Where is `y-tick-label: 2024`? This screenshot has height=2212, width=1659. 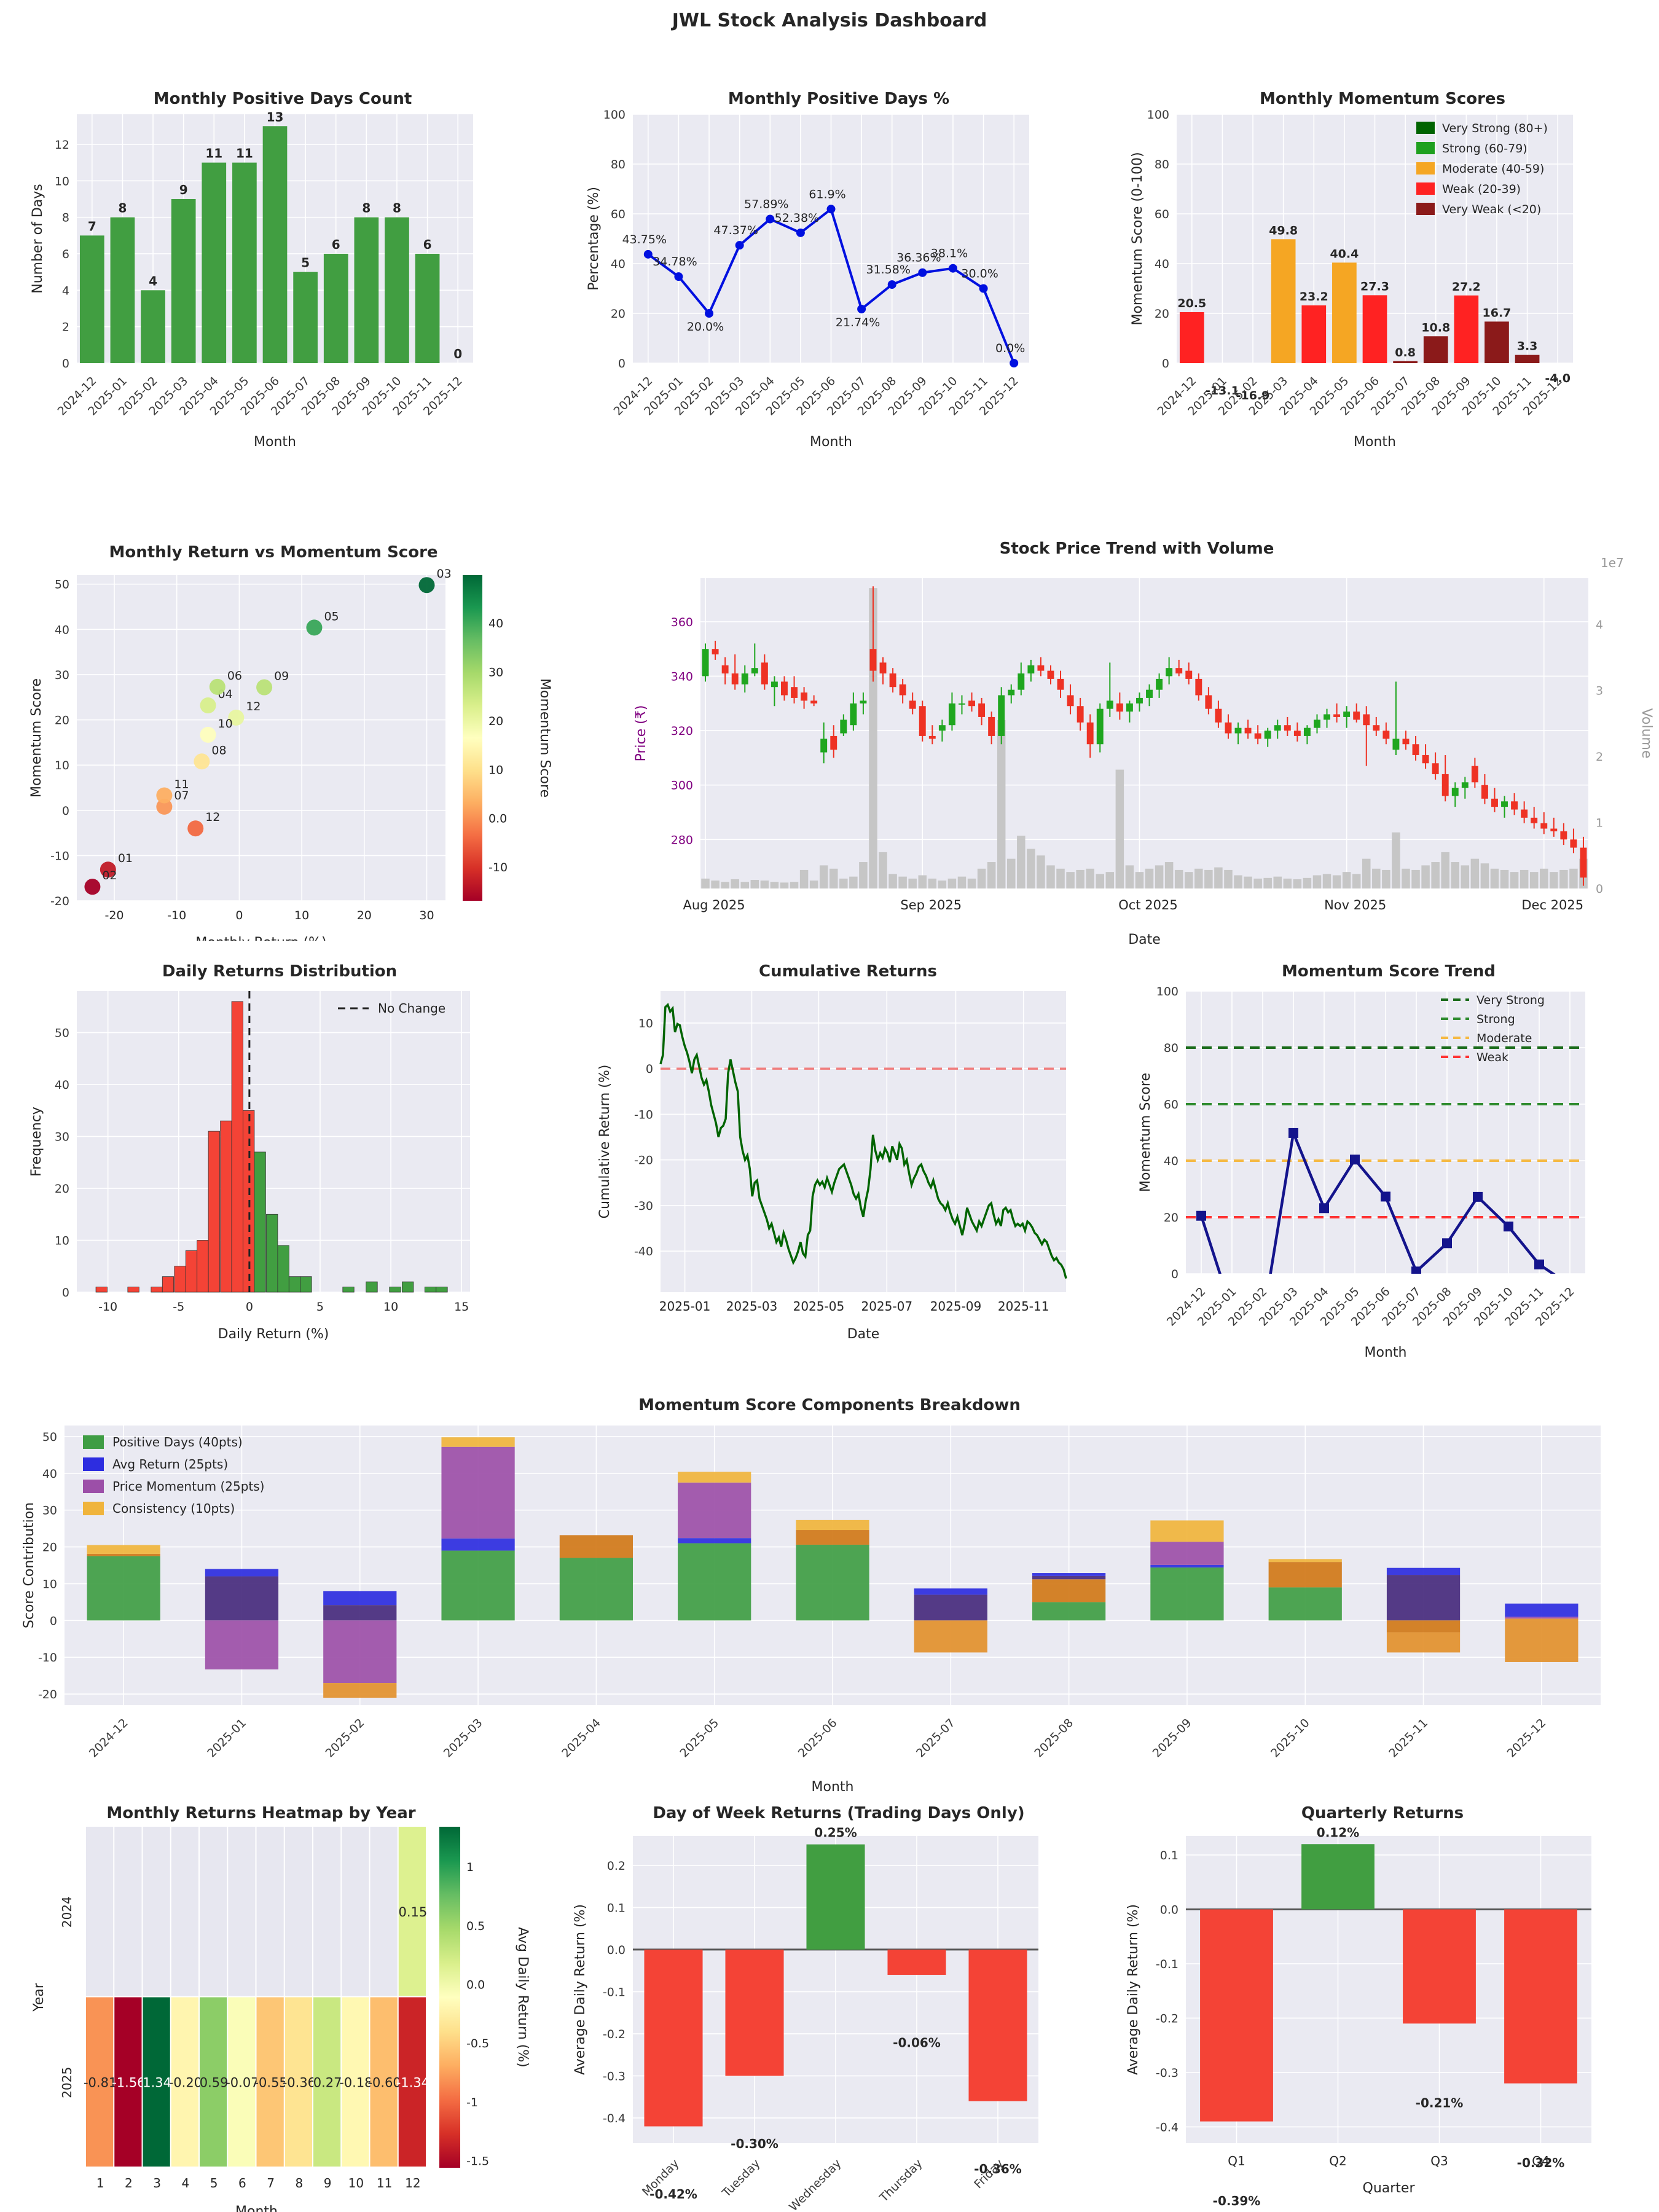
y-tick-label: 2024 is located at coordinates (67, 1912).